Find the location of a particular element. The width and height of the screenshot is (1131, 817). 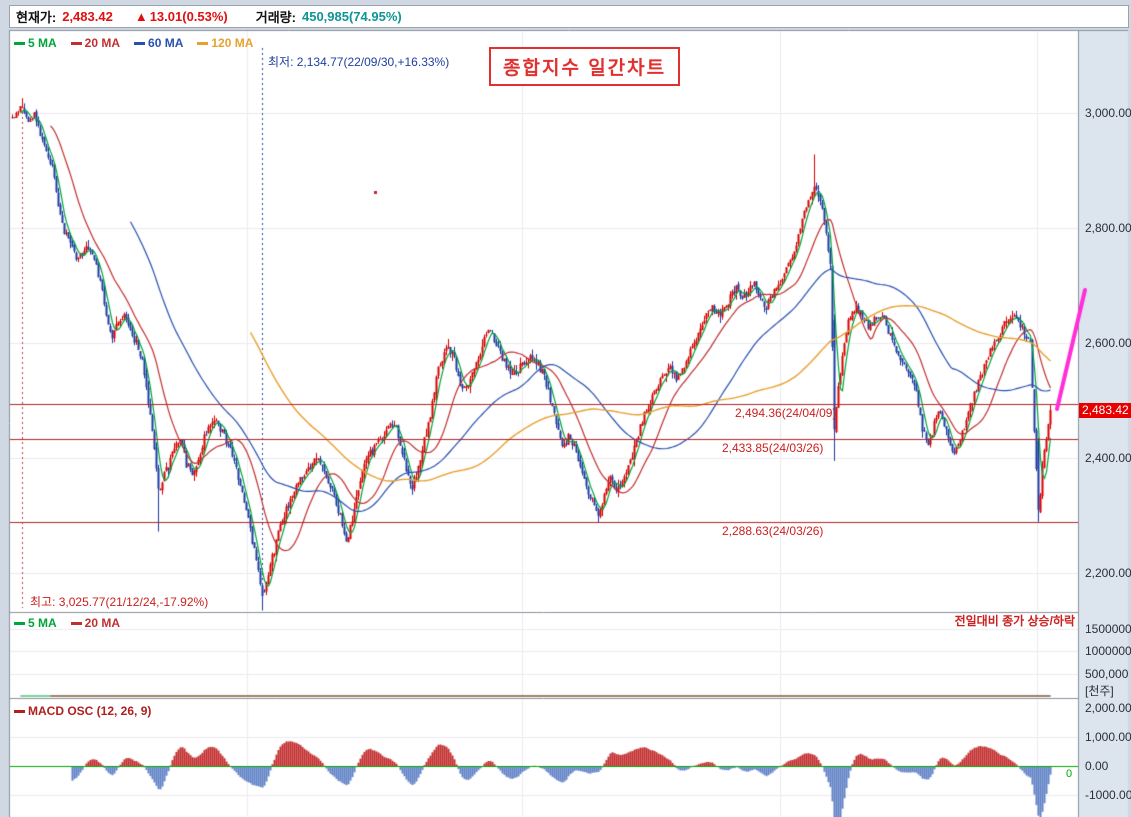

legend-item: 120 MA is located at coordinates (225, 43).